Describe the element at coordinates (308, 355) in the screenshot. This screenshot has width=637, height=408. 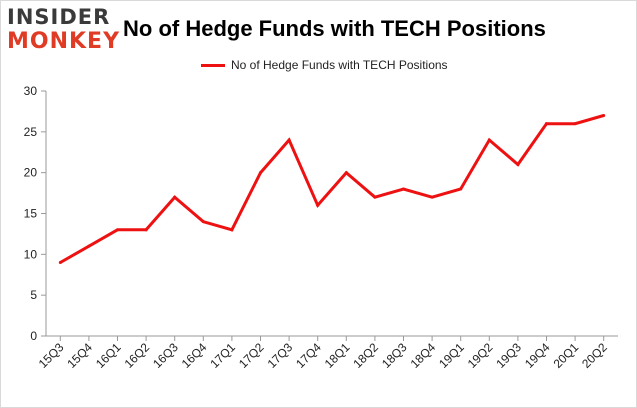
I see `x-tick-label: 17Q4` at that location.